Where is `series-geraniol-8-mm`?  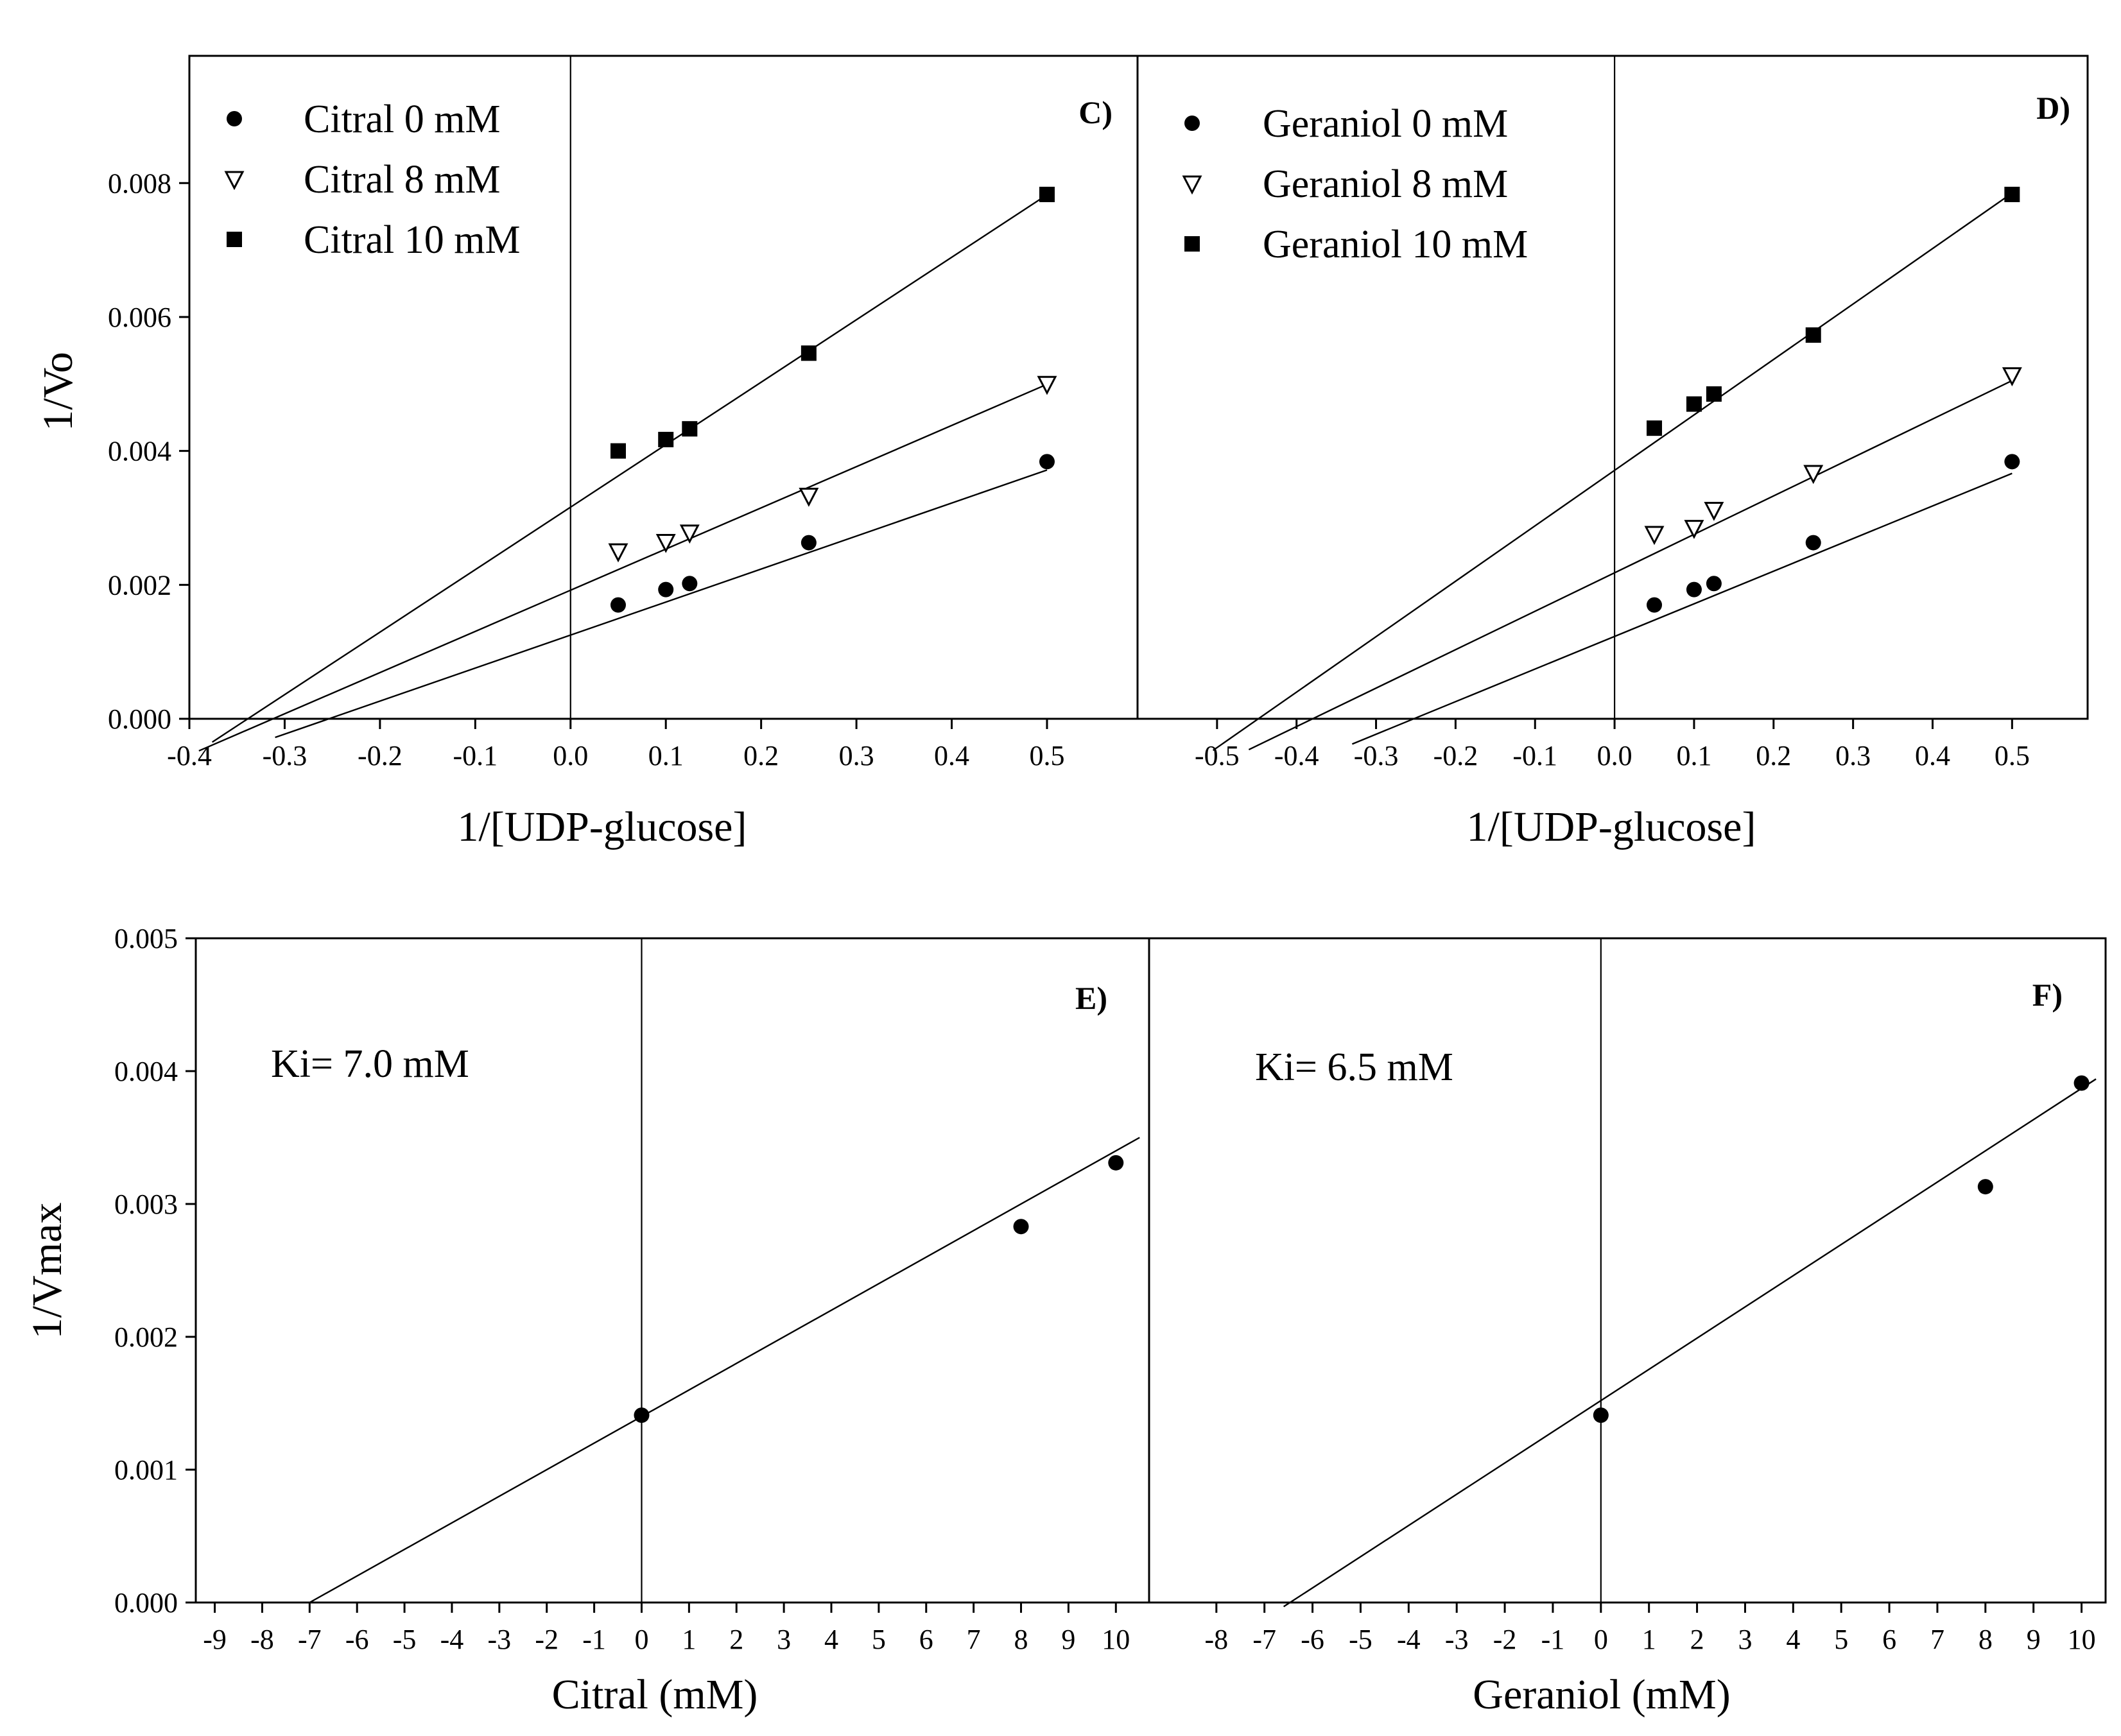
series-geraniol-8-mm is located at coordinates (1635, 559).